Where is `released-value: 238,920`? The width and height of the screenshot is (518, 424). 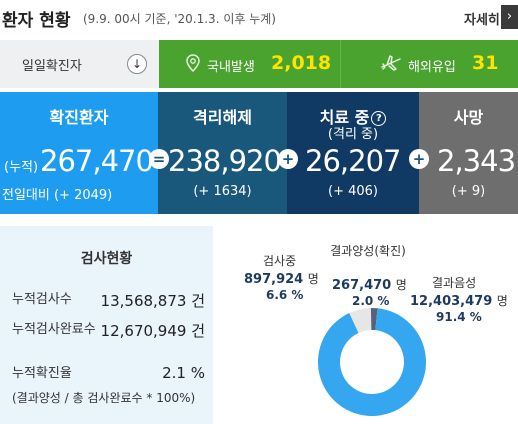 released-value: 238,920 is located at coordinates (225, 161).